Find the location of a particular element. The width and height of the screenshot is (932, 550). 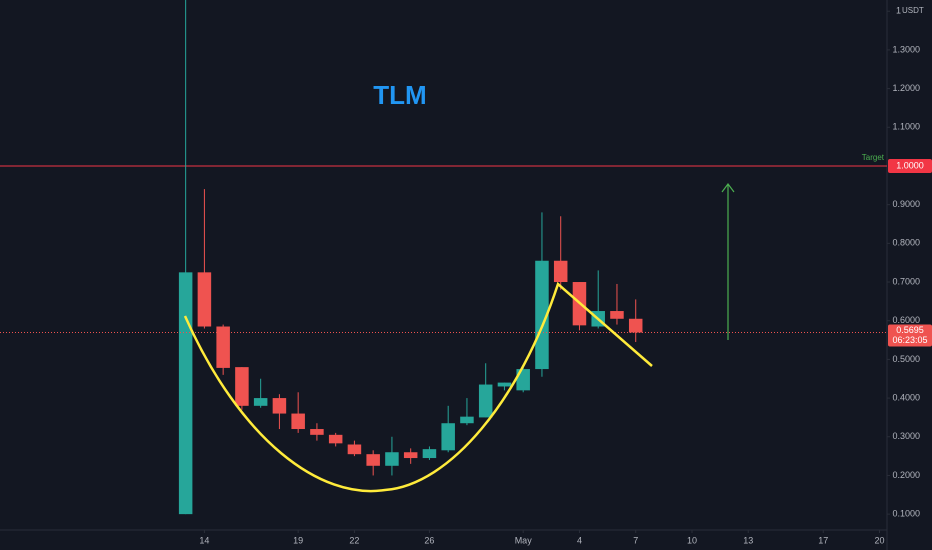

y-tick-label: 0.9000 is located at coordinates (906, 204).